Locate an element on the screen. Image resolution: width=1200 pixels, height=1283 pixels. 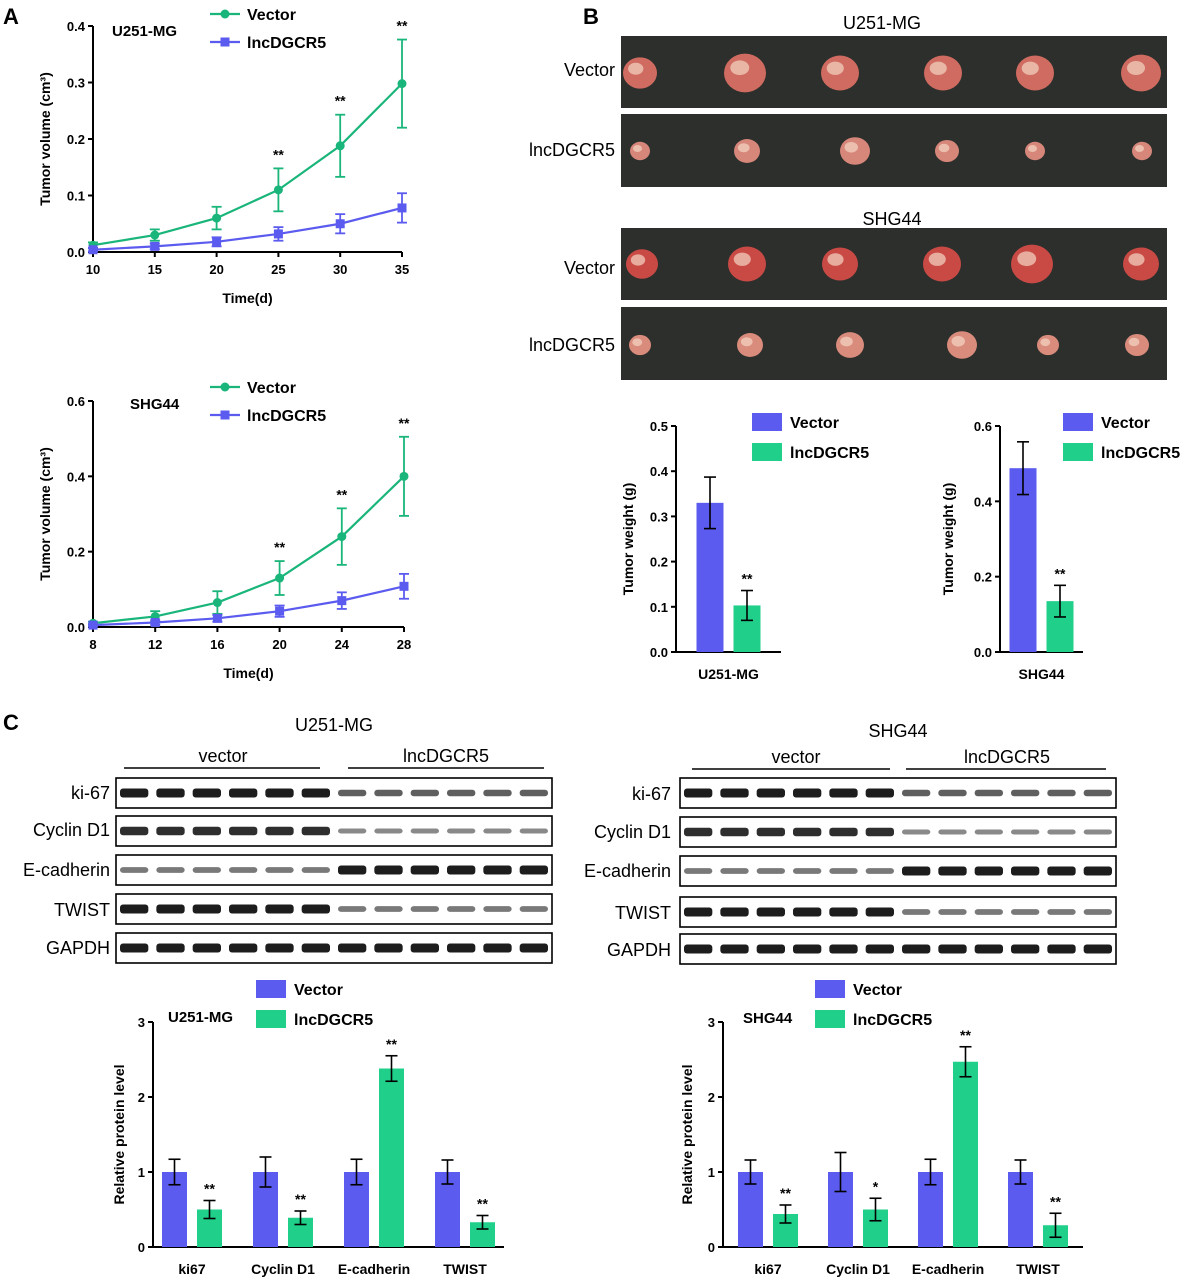
x-tick-label: U251-MG is located at coordinates (728, 674).